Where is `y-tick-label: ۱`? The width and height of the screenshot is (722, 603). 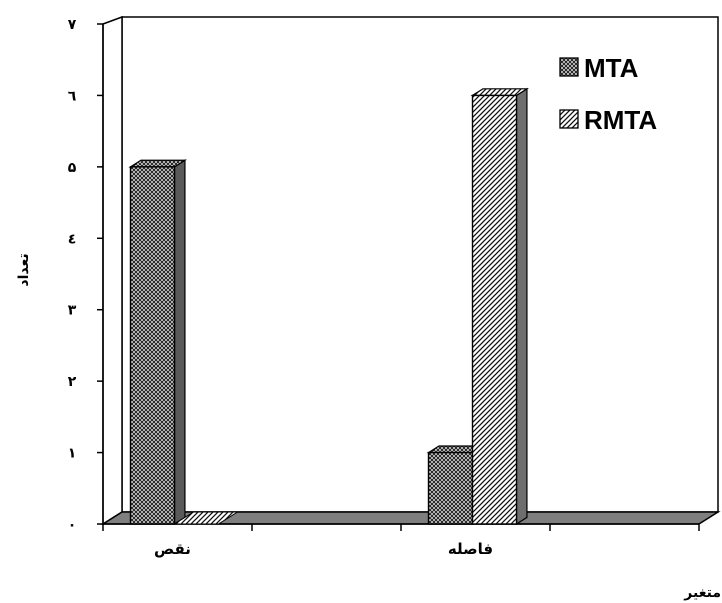 y-tick-label: ۱ is located at coordinates (72, 454).